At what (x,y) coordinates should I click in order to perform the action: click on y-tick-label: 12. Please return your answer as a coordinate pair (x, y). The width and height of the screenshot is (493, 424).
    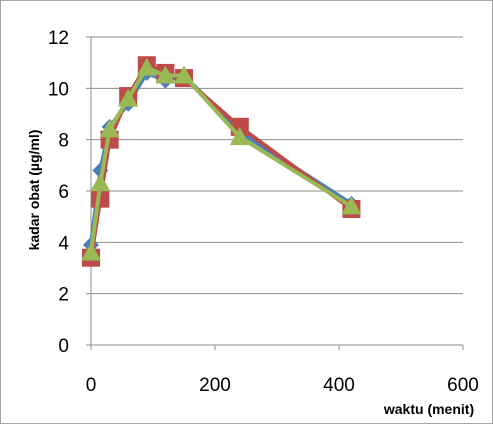
    Looking at the image, I should click on (58, 38).